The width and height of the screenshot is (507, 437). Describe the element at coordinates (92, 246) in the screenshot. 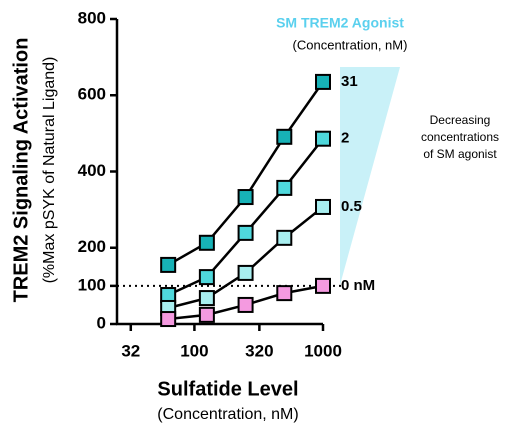

I see `y-tick-label: 200` at that location.